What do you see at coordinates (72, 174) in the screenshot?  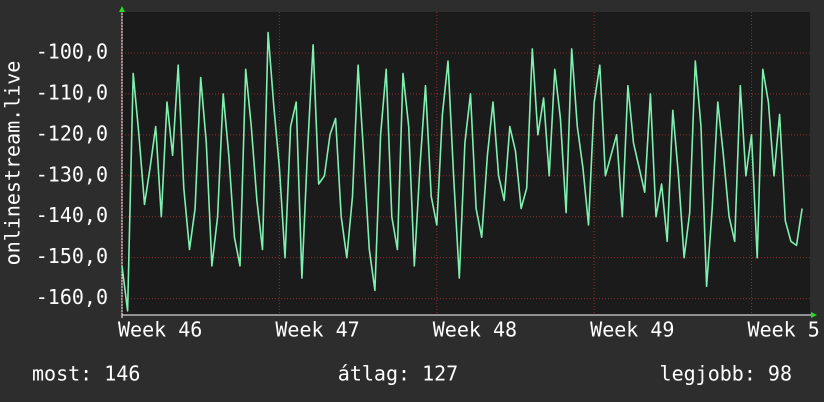 I see `y-tick-label: -130,0` at bounding box center [72, 174].